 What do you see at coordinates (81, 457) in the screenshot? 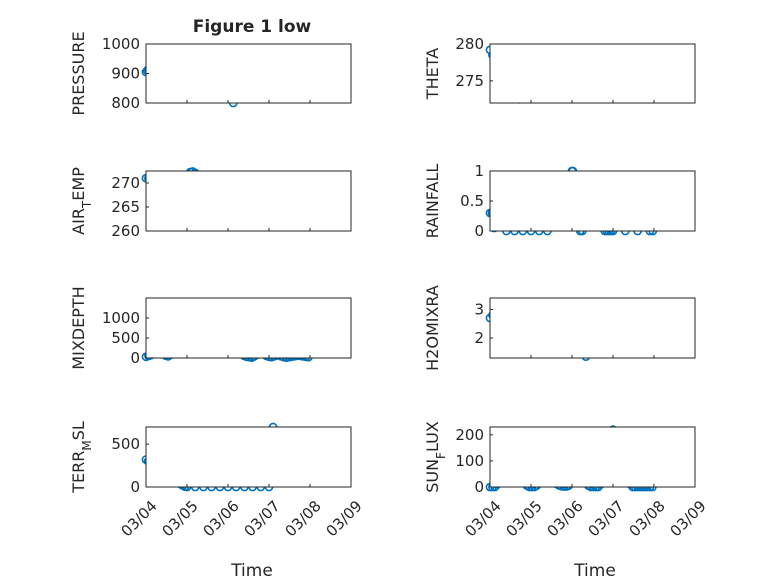
I see `y-axis-label: TERRMSL` at bounding box center [81, 457].